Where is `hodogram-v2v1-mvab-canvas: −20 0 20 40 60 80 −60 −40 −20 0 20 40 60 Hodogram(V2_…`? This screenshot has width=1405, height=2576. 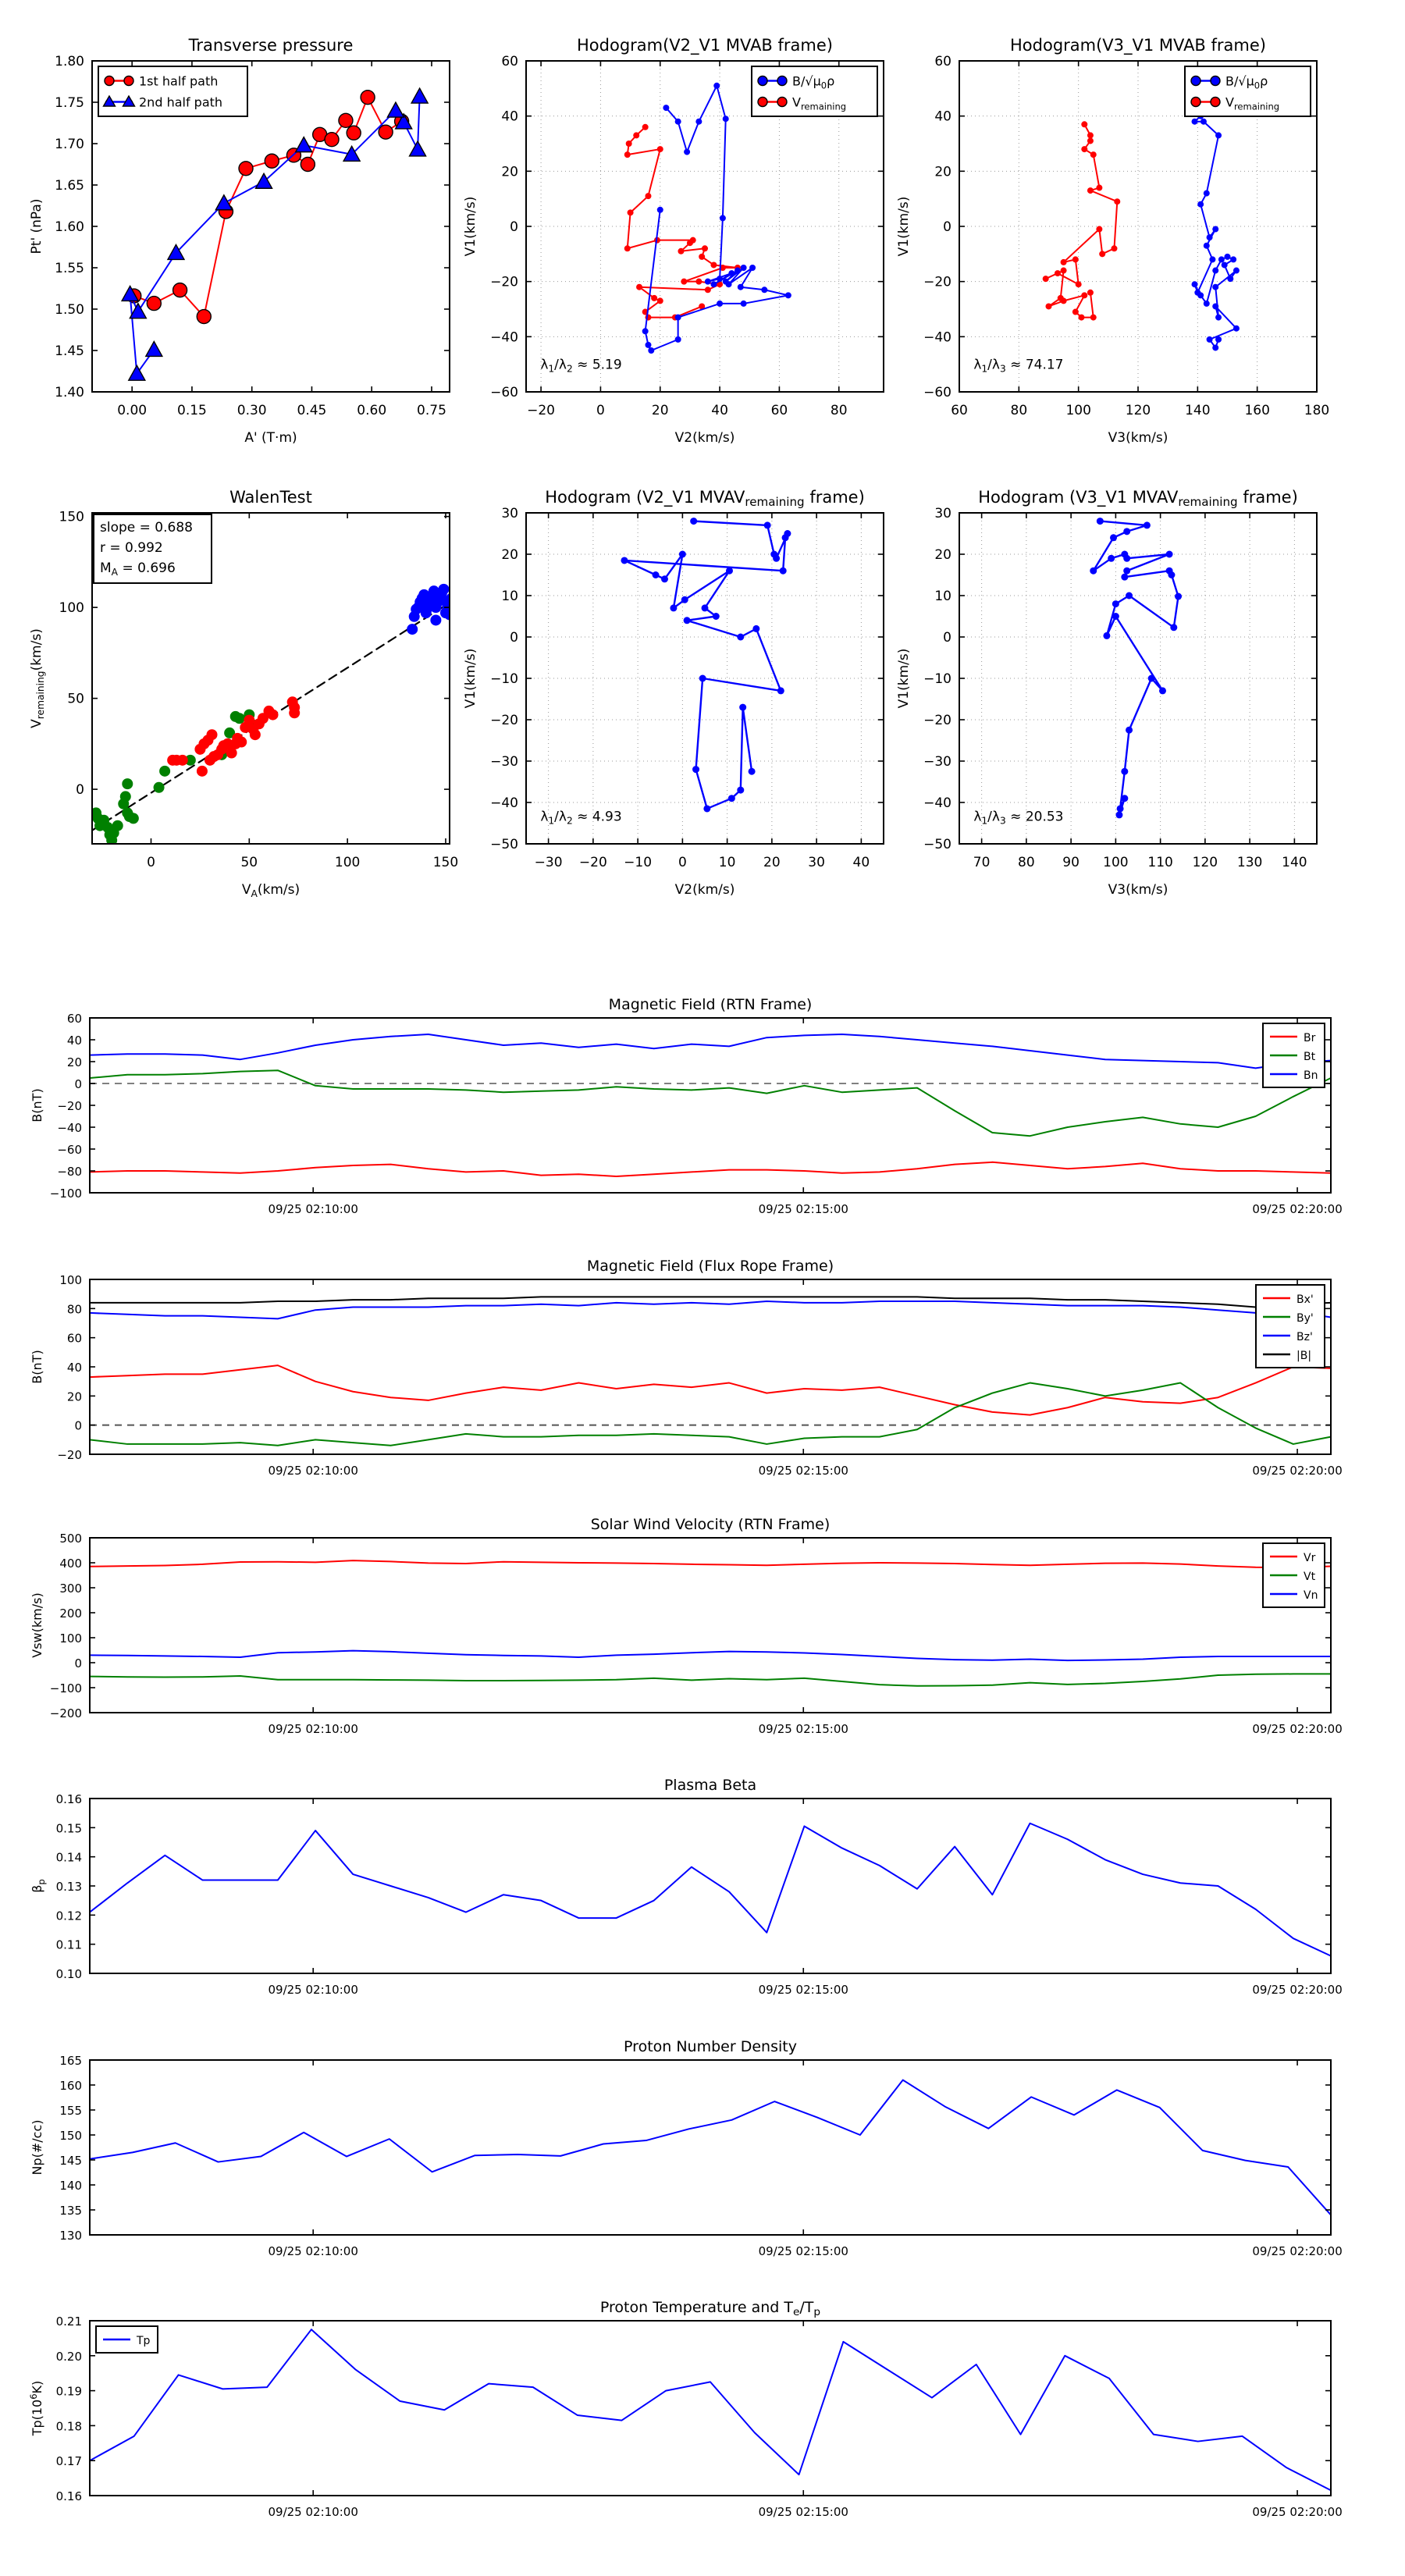 hodogram-v2v1-mvab-canvas: −20 0 20 40 60 80 −60 −40 −20 0 20 40 60 Hodogram(V2_… is located at coordinates (674, 241).